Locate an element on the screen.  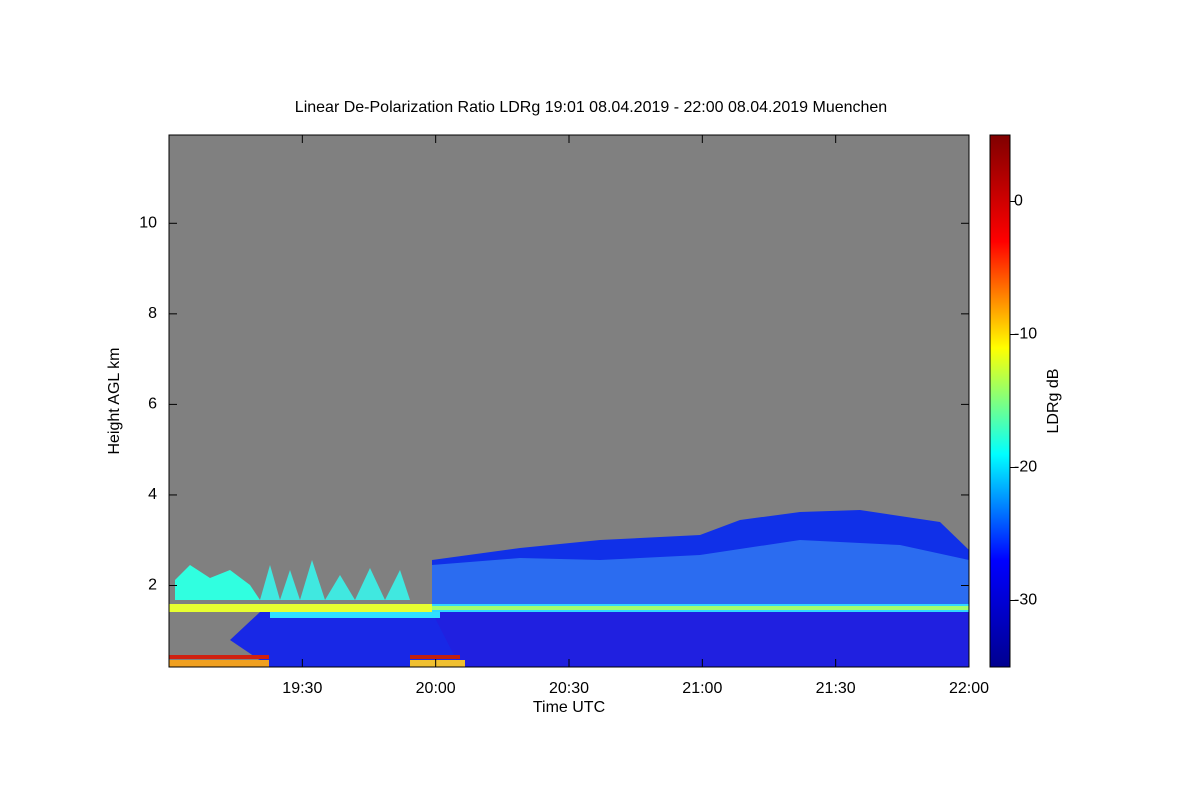
x-tick-label: 21:30 is located at coordinates (836, 688).